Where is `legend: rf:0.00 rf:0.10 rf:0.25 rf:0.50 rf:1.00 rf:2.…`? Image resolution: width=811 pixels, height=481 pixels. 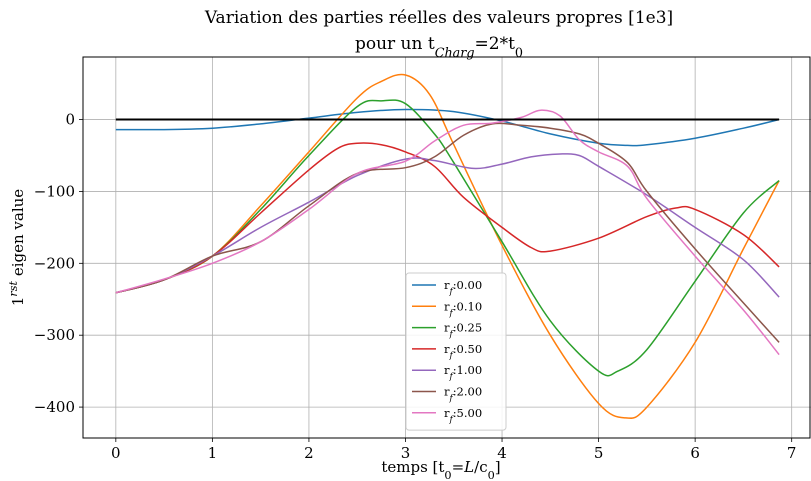
legend: rf:0.00 rf:0.10 rf:0.25 rf:0.50 rf:1.00 rf:2.… is located at coordinates (456, 351).